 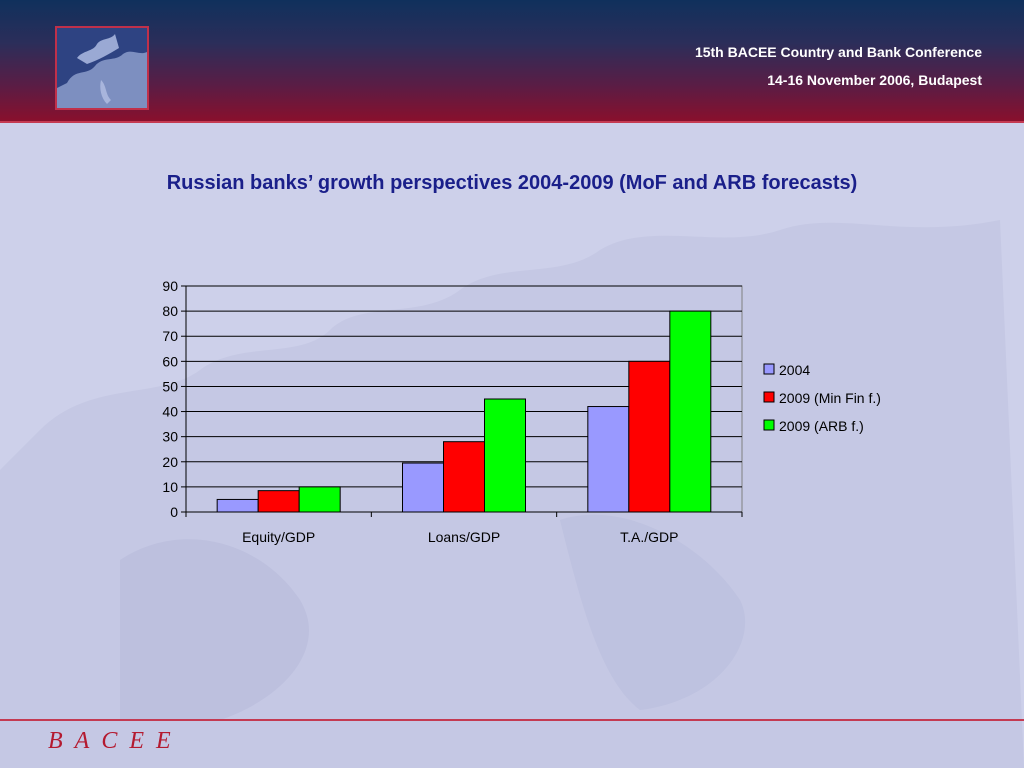 I want to click on conference-title: 15th BACEE Country and Bank Conference, so click(x=838, y=52).